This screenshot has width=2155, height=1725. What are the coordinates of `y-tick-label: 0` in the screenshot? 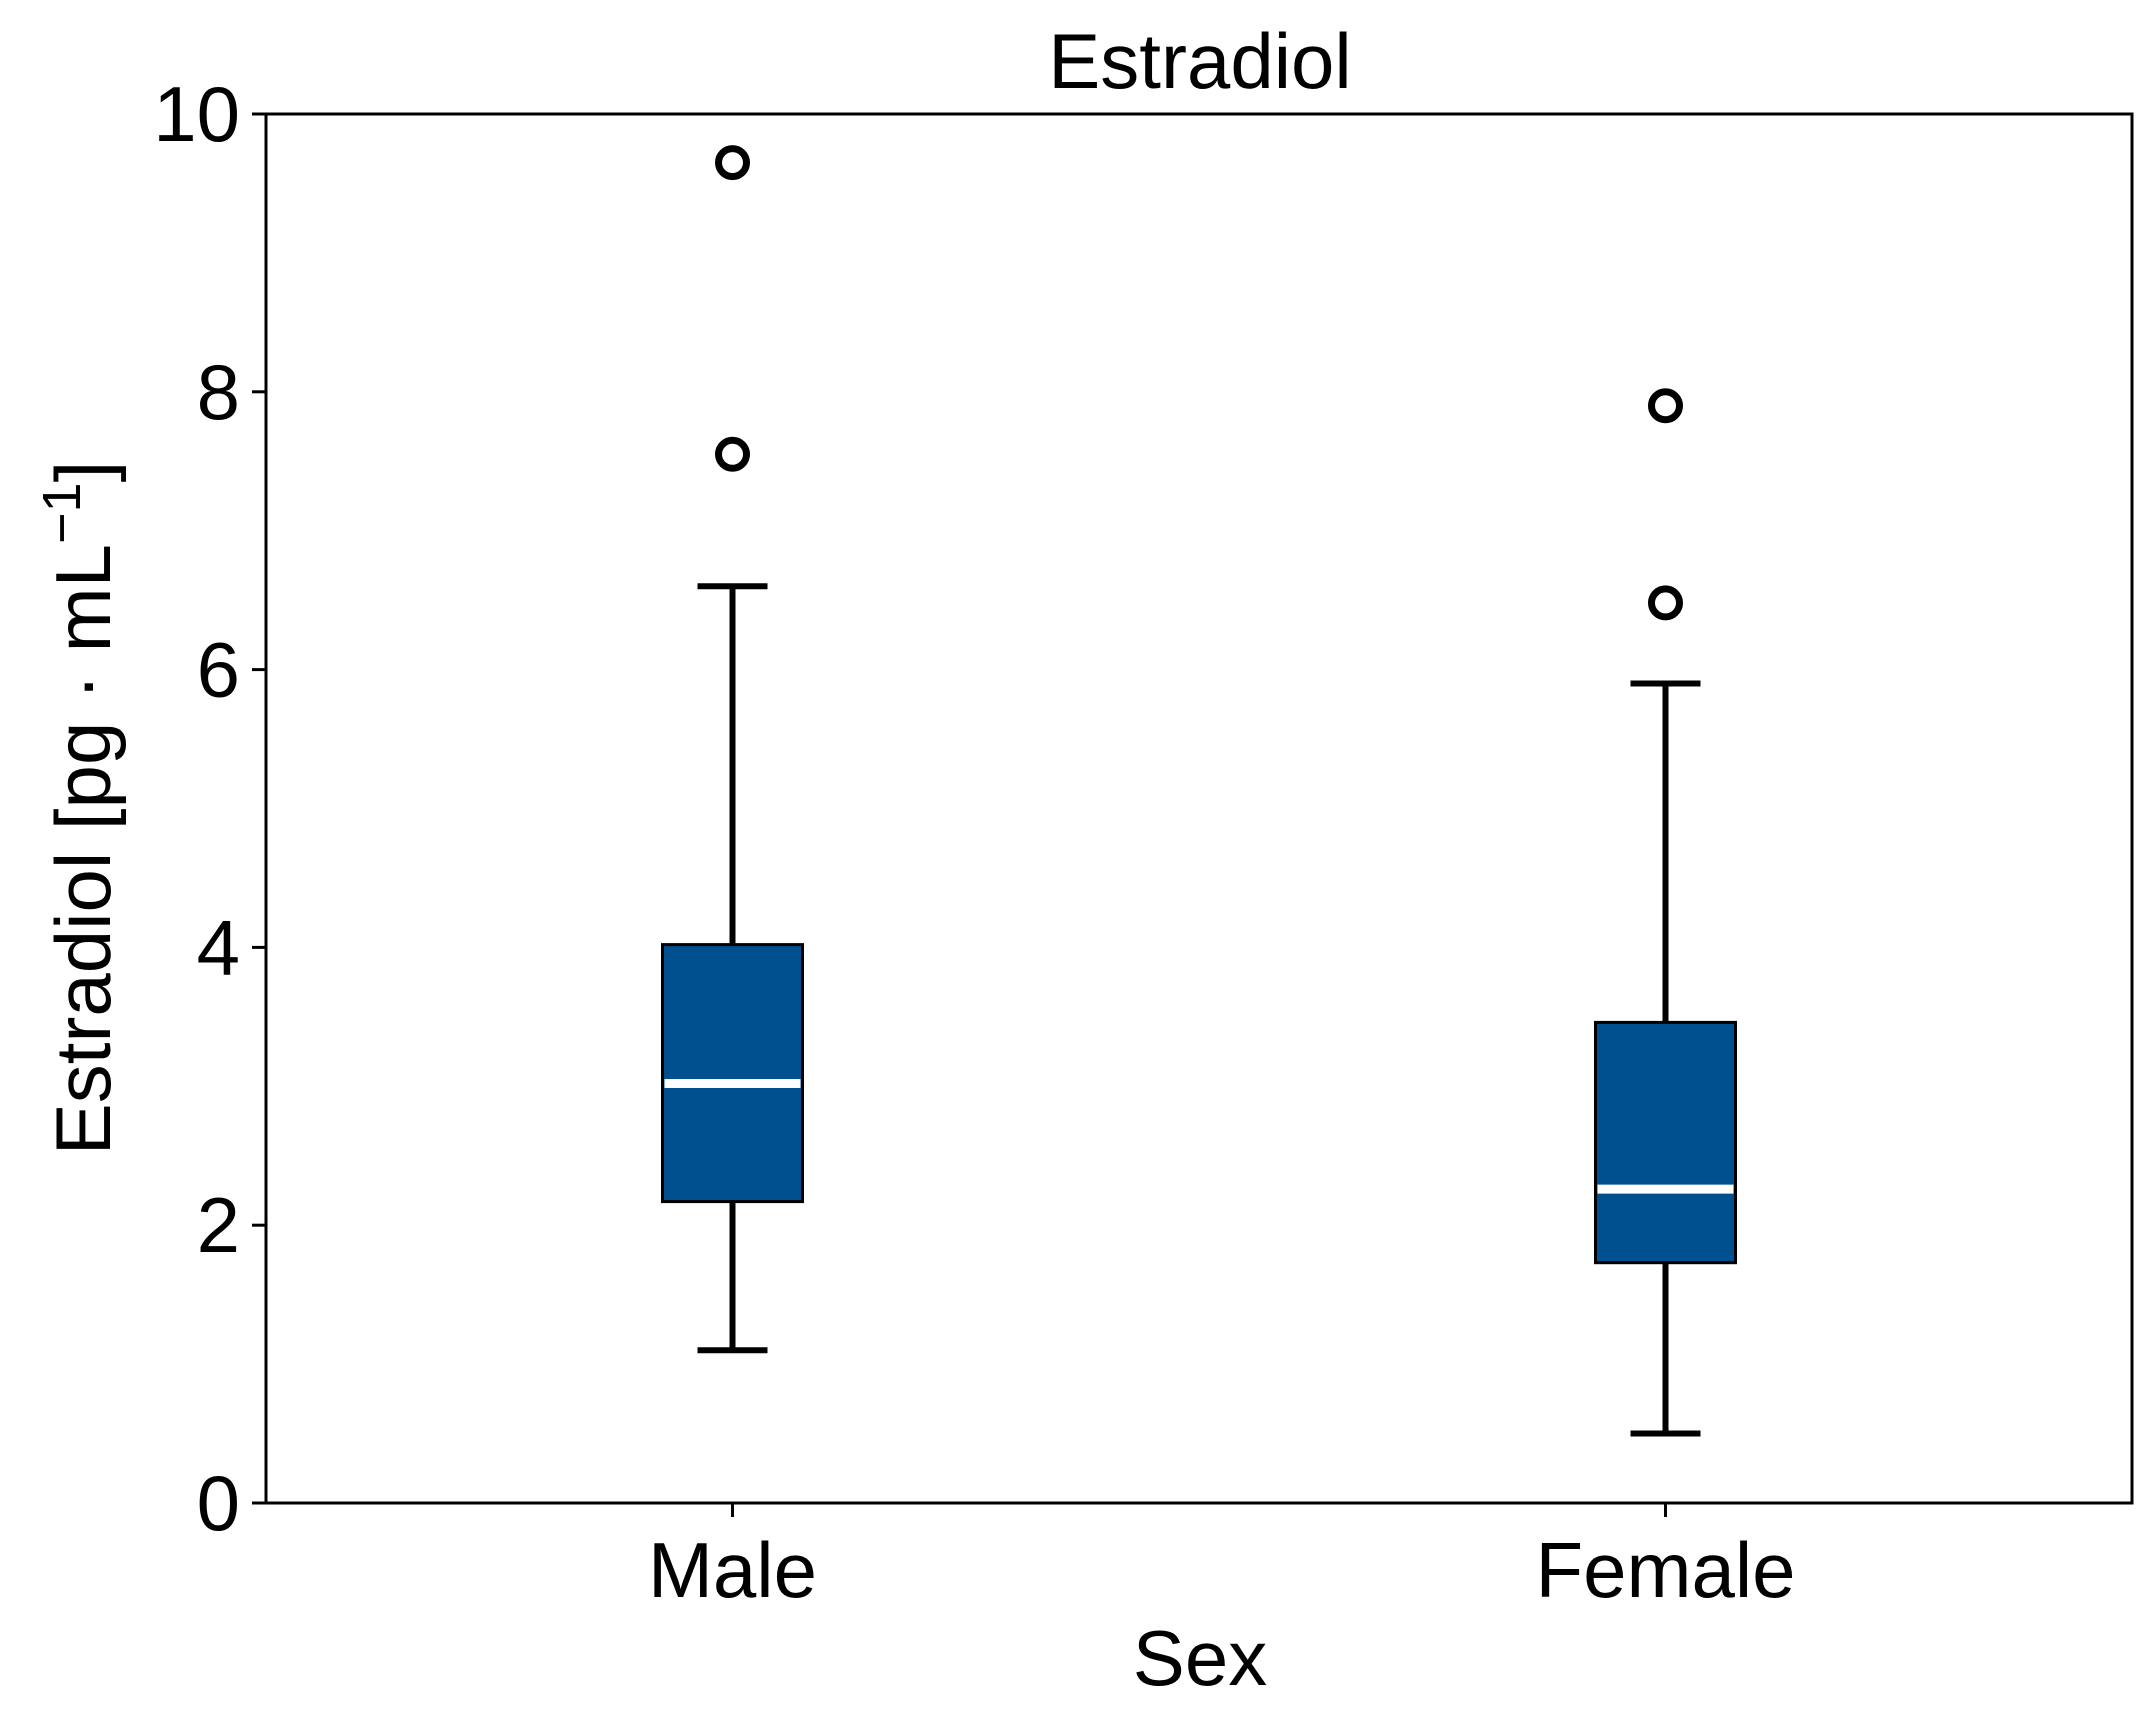 It's located at (218, 1503).